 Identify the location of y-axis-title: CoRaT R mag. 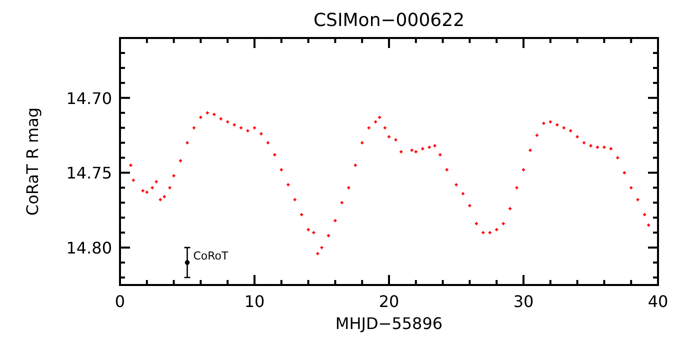
(32, 161).